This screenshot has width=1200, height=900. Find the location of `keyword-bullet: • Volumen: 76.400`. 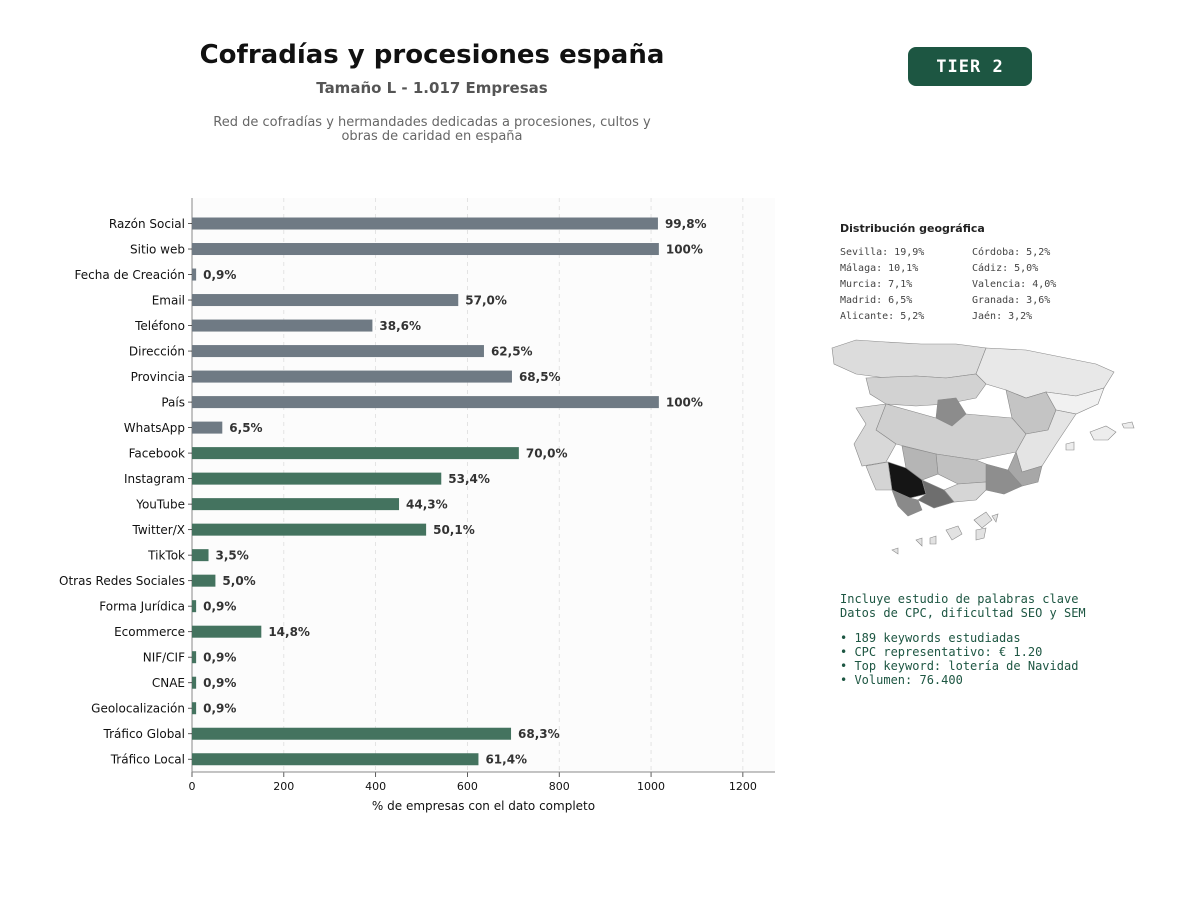

keyword-bullet: • Volumen: 76.400 is located at coordinates (901, 680).